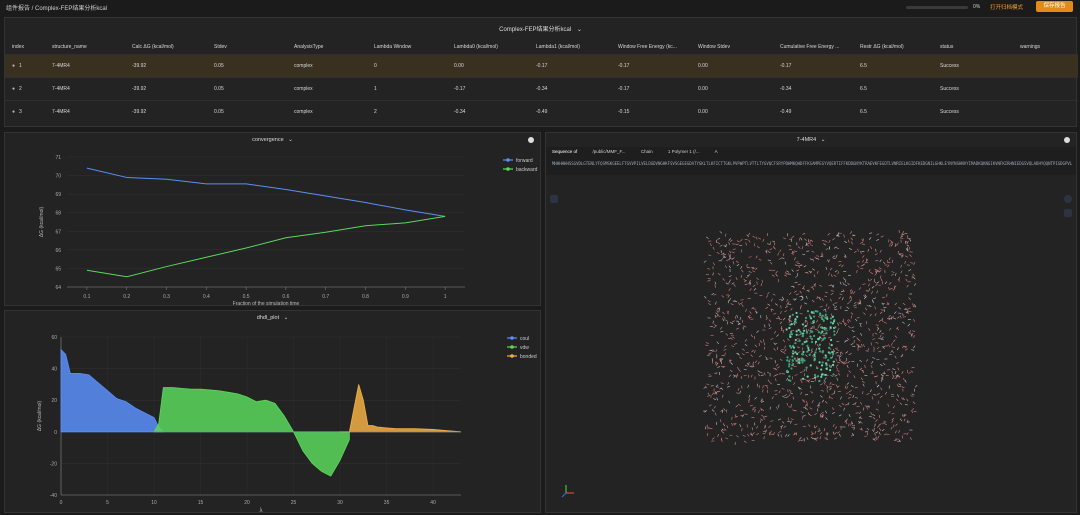 This screenshot has width=1080, height=515. What do you see at coordinates (18, 46) in the screenshot?
I see `column-header-0: index` at bounding box center [18, 46].